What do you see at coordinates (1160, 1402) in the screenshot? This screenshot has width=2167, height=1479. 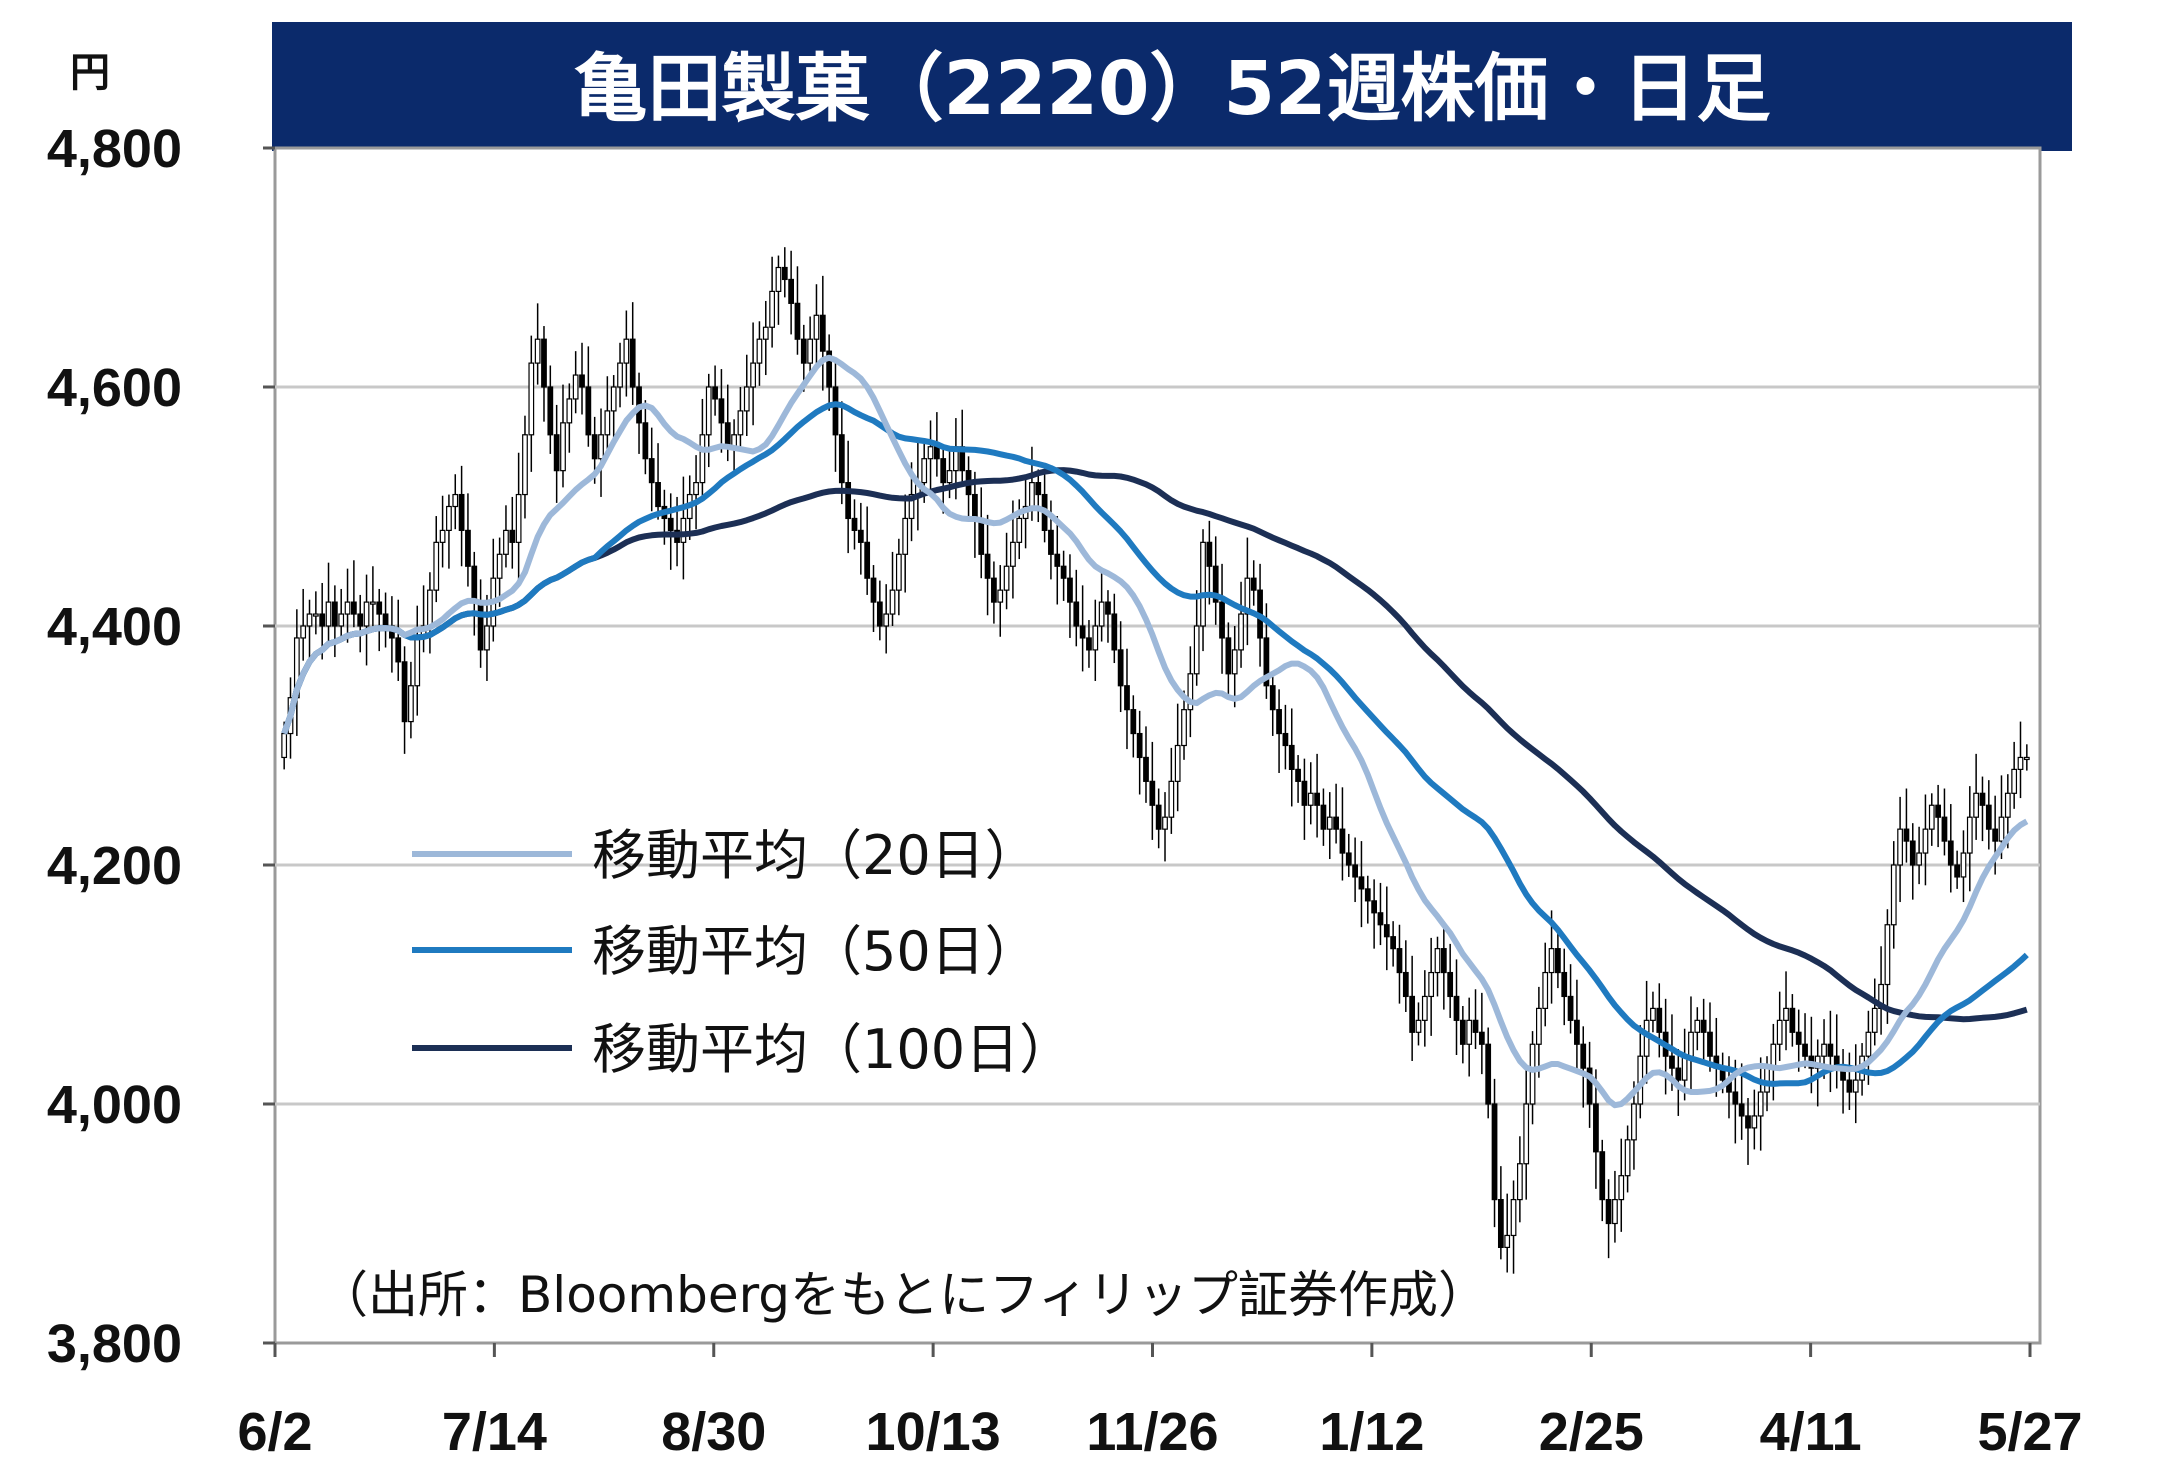 I see `x-axis-ticks: 6/2 7/14 8/30 10/13 11/26 1/12 2/25 4/11 5/27` at bounding box center [1160, 1402].